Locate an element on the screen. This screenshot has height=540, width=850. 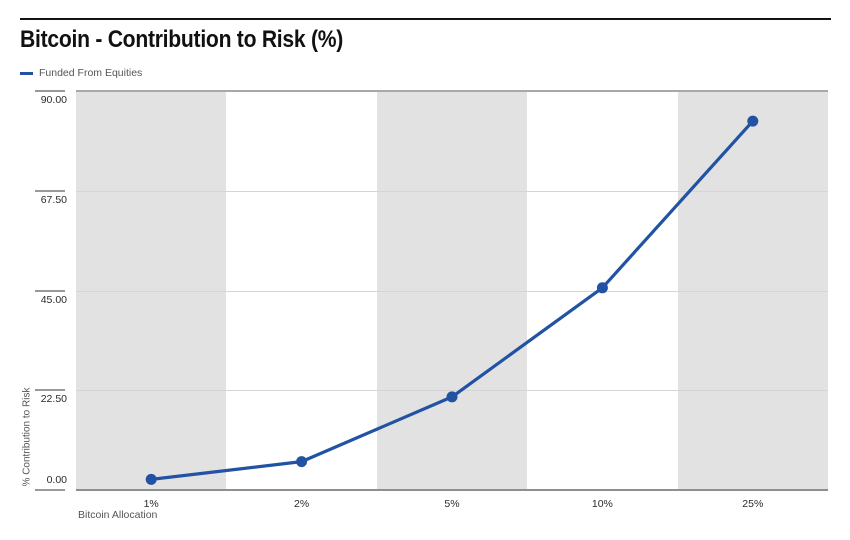
x-axis-title: Bitcoin Allocation is located at coordinates (118, 515).